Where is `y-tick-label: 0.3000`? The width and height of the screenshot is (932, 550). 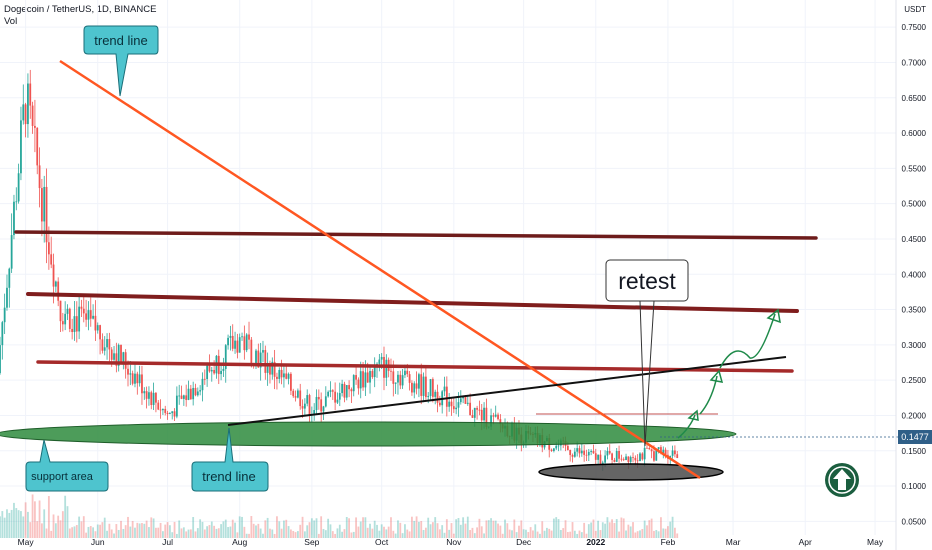 y-tick-label: 0.3000 is located at coordinates (914, 345).